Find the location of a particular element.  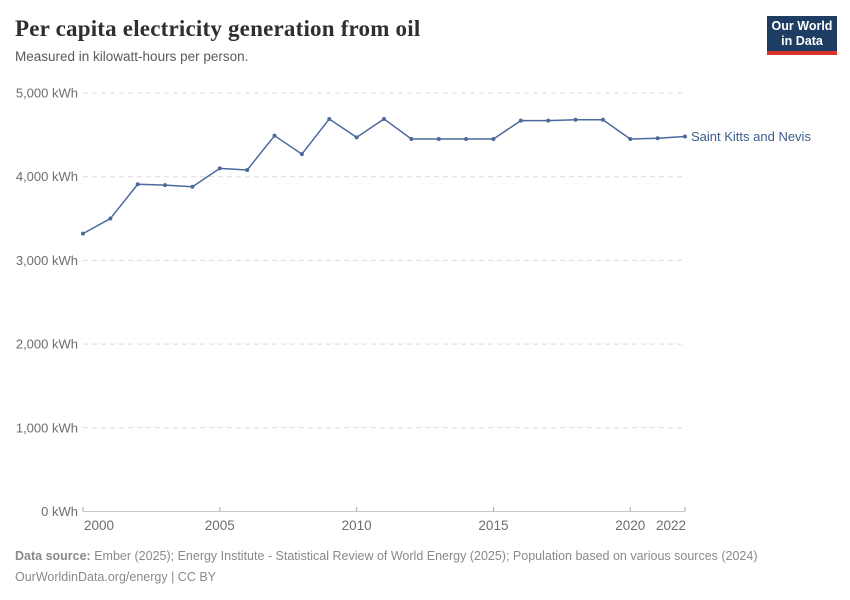

chart-subtitle: Measured in kilowatt-hours per person. is located at coordinates (132, 56).